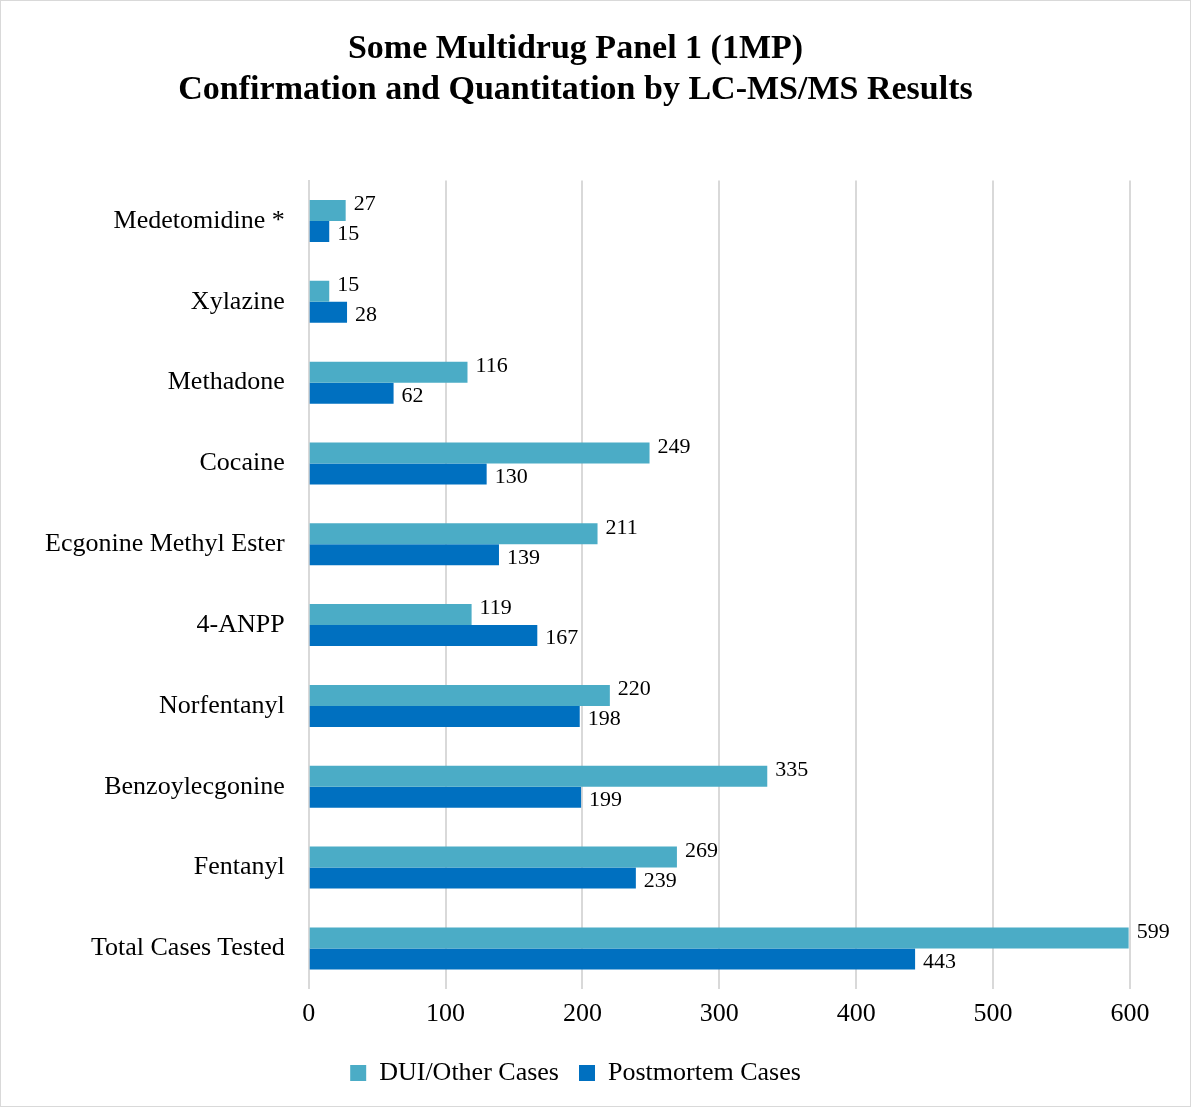 The image size is (1191, 1107). What do you see at coordinates (634, 688) in the screenshot?
I see `data-label: 220` at bounding box center [634, 688].